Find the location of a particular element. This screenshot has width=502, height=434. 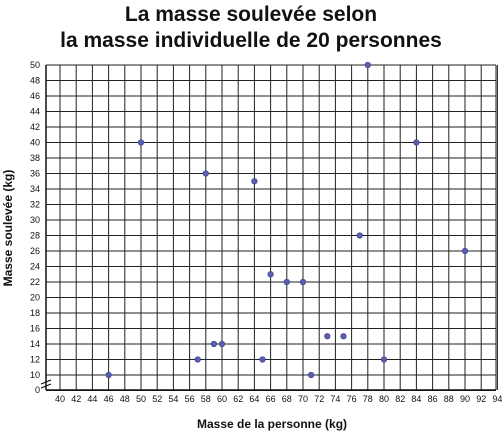

y-tick-label: 42 is located at coordinates (35, 127).